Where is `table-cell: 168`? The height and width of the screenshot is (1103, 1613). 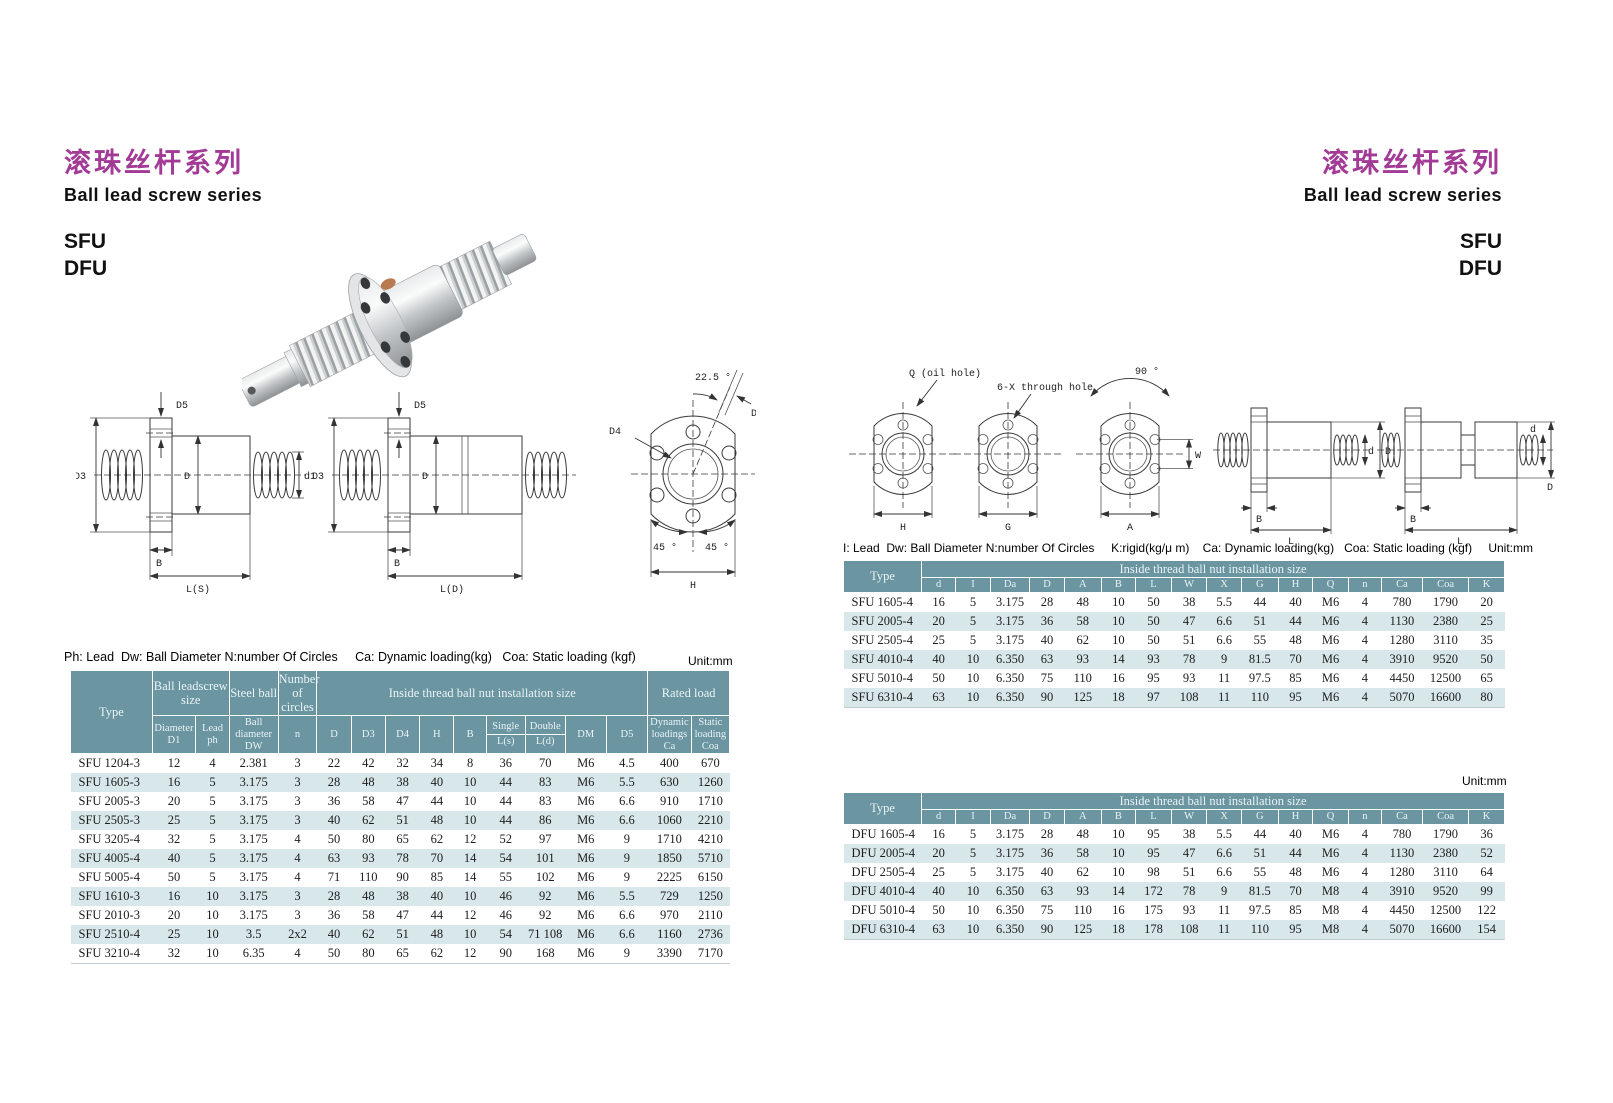 table-cell: 168 is located at coordinates (545, 953).